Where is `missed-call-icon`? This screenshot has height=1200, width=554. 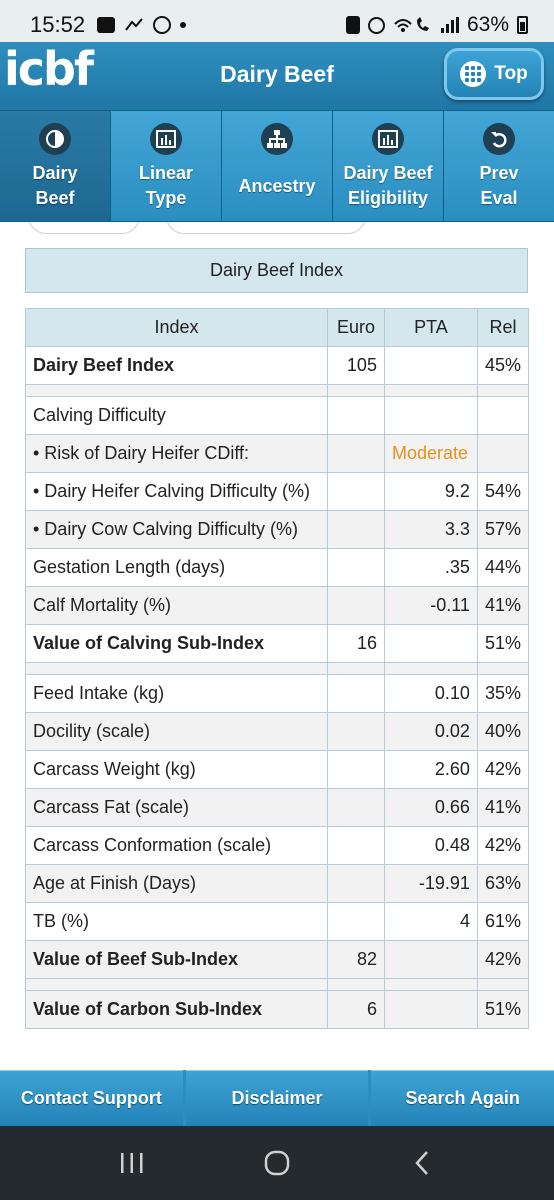 missed-call-icon is located at coordinates (134, 24).